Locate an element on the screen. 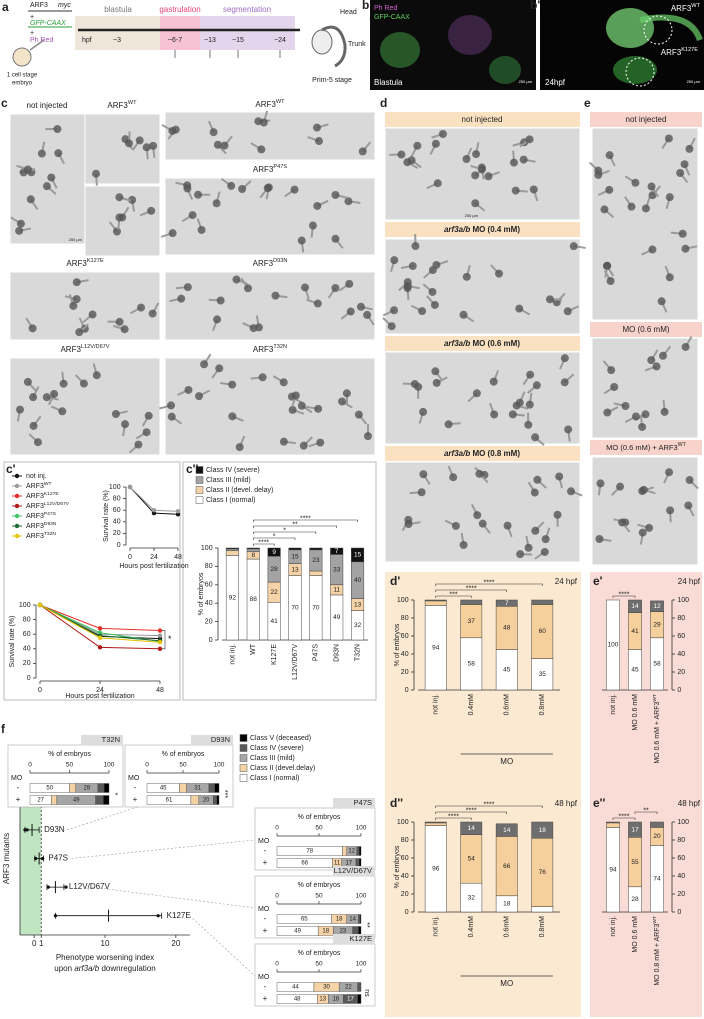  label-part: L12V/D67V is located at coordinates (57, 504).